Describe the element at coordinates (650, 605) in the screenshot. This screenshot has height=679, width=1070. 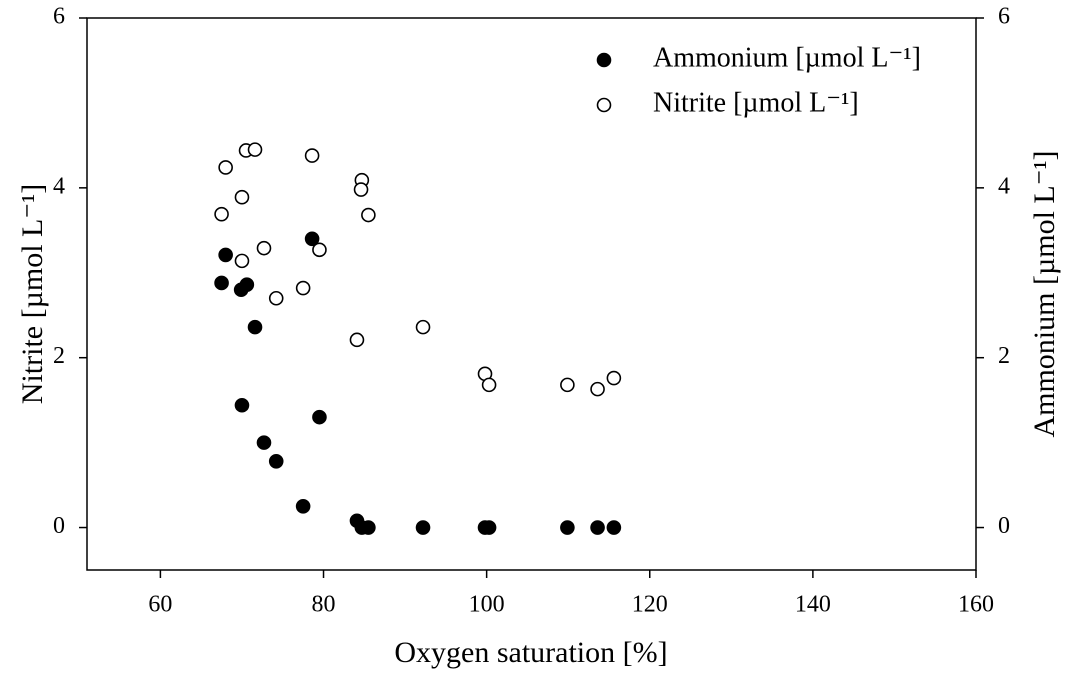
I see `x-tick-label: 120` at that location.